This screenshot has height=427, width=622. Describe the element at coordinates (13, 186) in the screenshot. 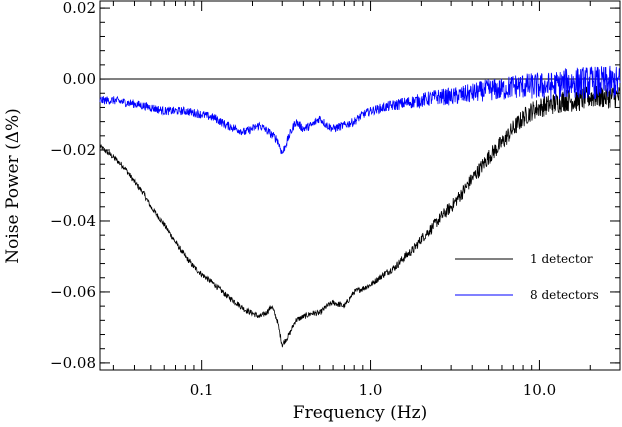

I see `y-axis-label: Noise Power (Δ%)` at that location.